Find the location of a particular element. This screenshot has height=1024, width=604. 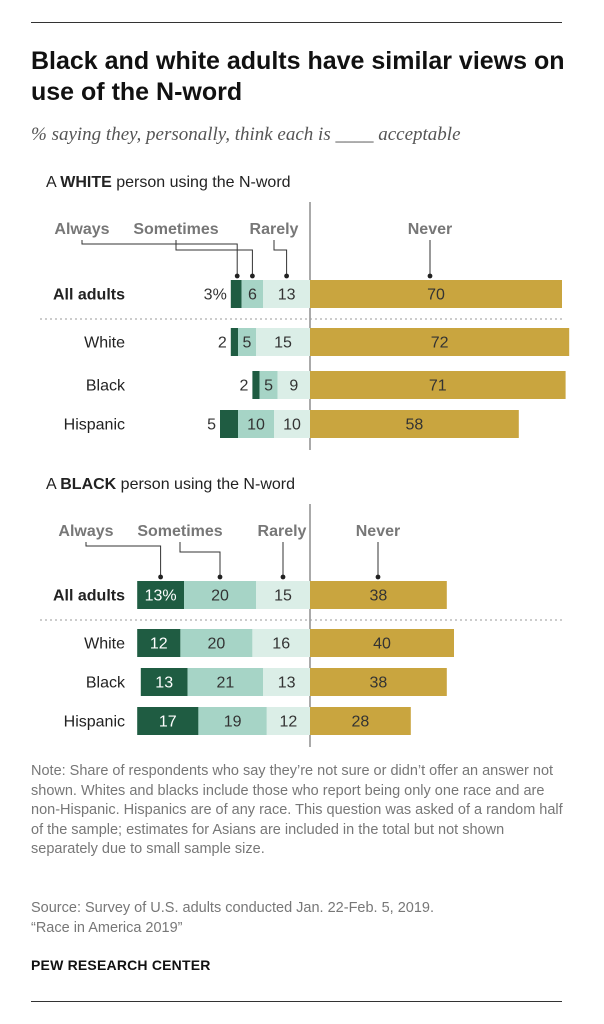

panel-2-always-value-white: 12 is located at coordinates (159, 644).